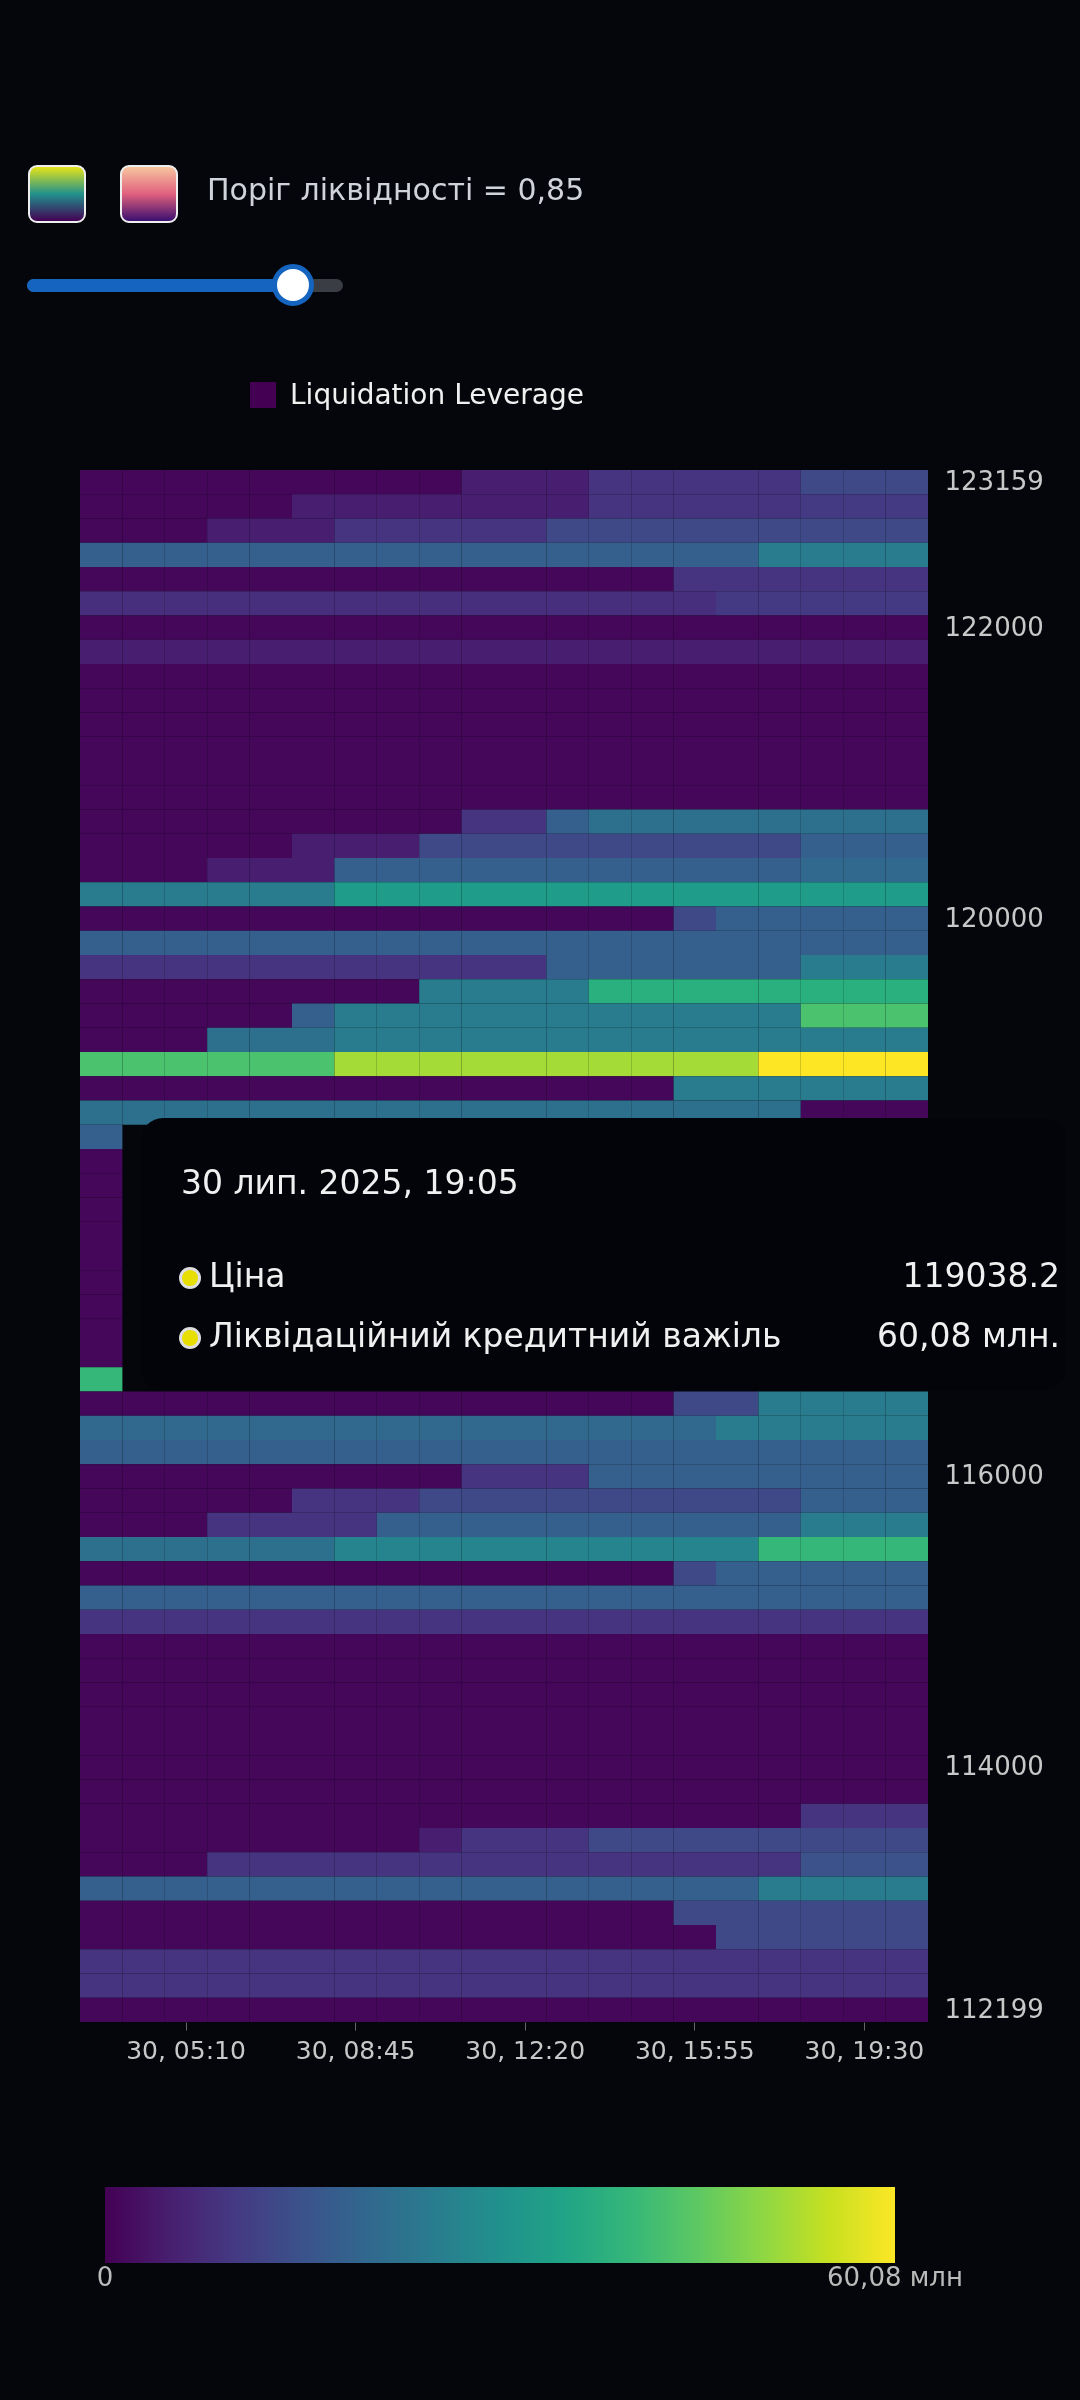  Describe the element at coordinates (994, 1766) in the screenshot. I see `y-tick-label: 114000` at that location.